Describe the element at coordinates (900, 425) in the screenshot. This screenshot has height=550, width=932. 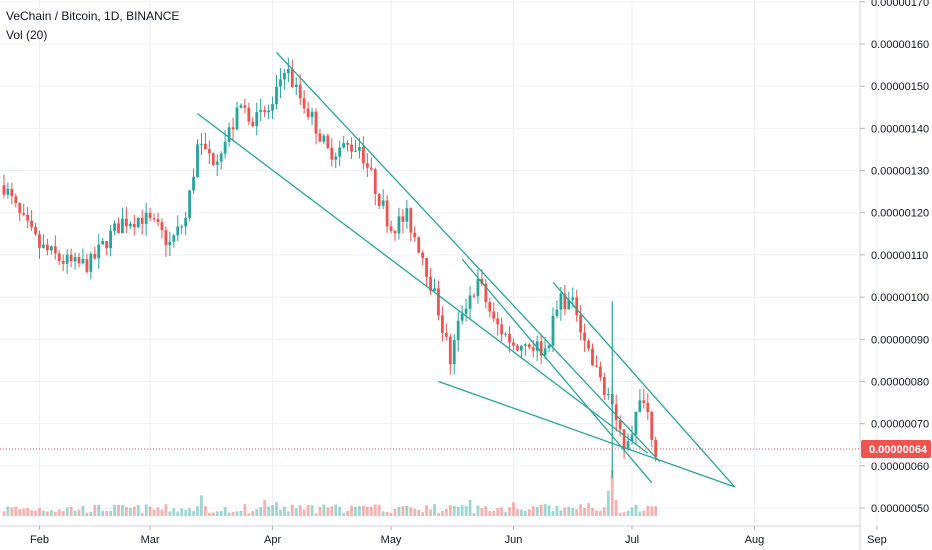
I see `y-tick-label: 0.00000070` at that location.